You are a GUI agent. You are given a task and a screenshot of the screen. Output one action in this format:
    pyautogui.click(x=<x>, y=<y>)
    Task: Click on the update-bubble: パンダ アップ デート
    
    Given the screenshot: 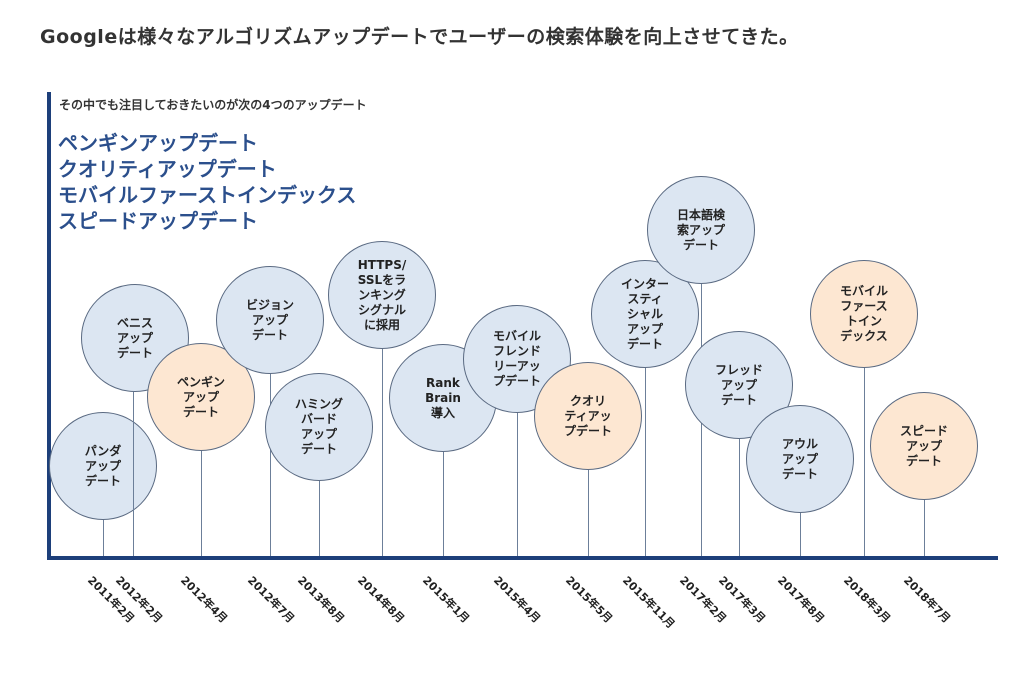 What is the action you would take?
    pyautogui.click(x=103, y=466)
    